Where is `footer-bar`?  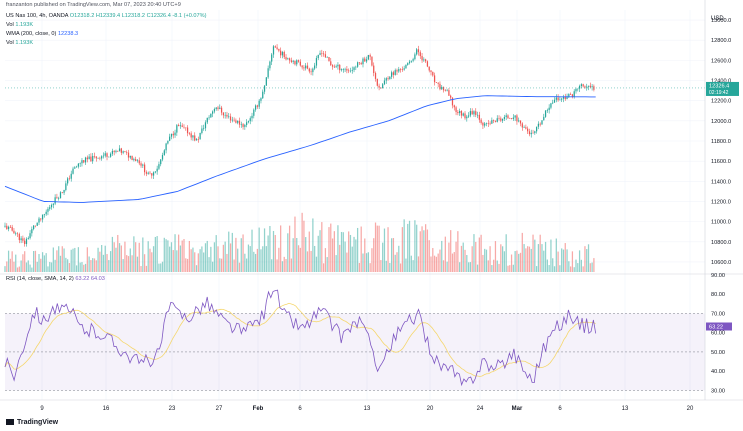
footer-bar is located at coordinates (371, 423).